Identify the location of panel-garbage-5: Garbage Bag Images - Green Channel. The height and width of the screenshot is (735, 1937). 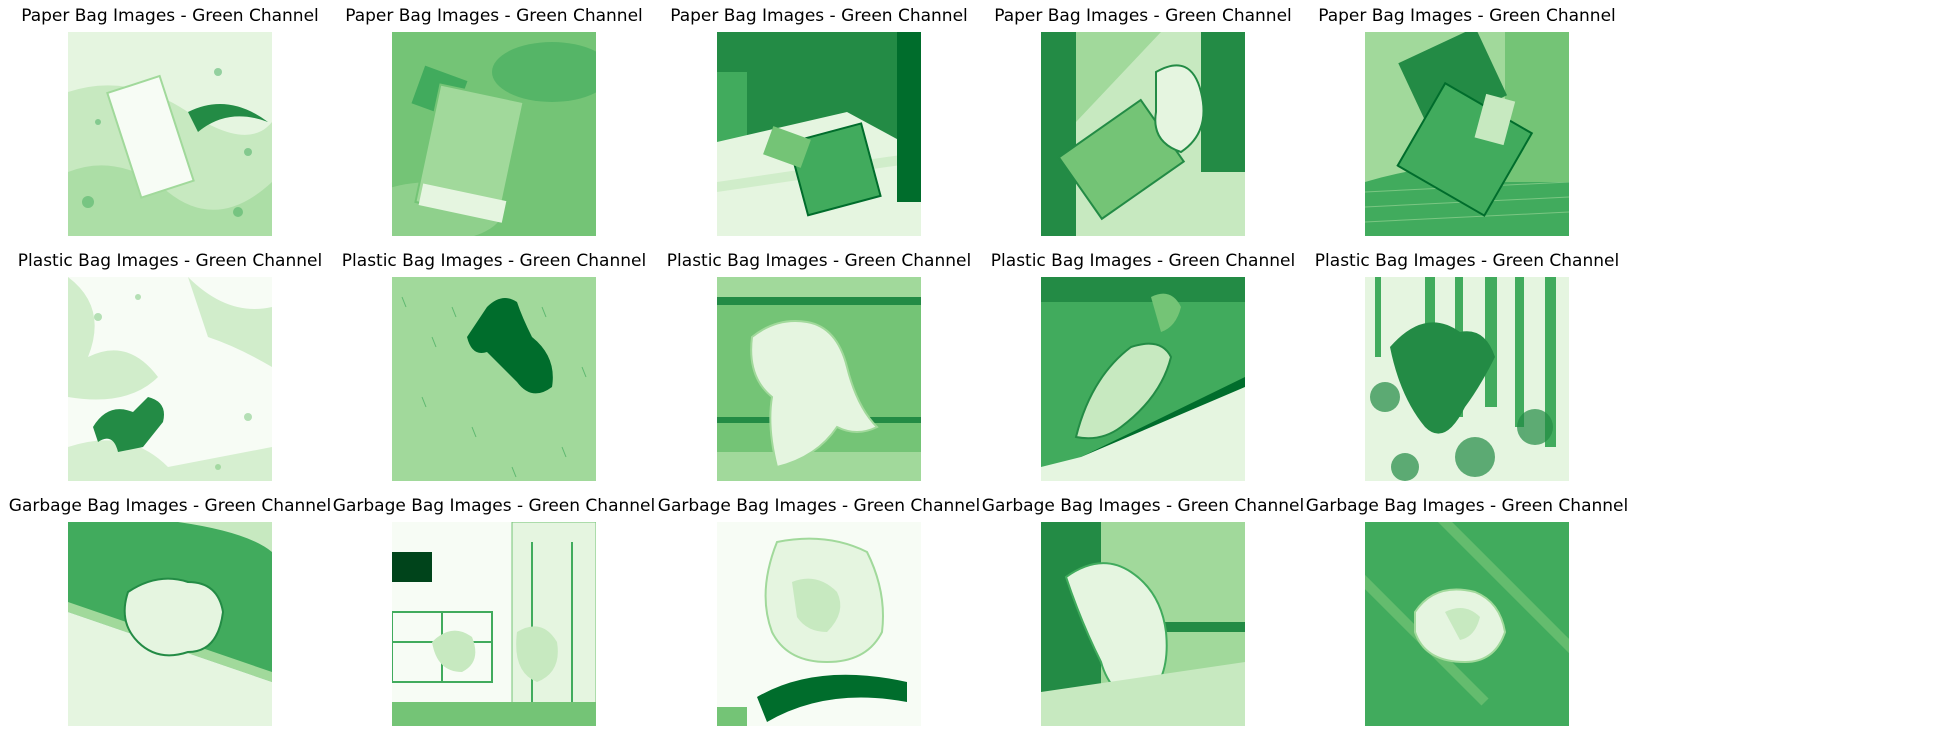
(1467, 610).